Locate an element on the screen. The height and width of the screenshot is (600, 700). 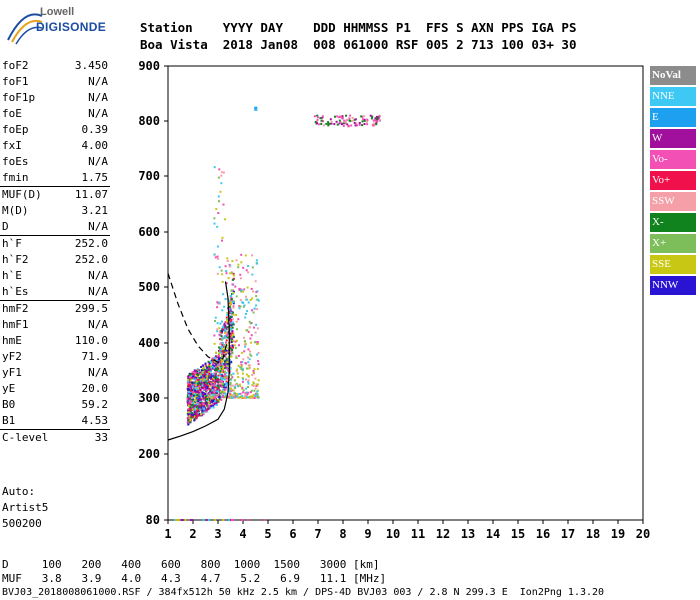
y-tick-label: 400 is located at coordinates (149, 343).